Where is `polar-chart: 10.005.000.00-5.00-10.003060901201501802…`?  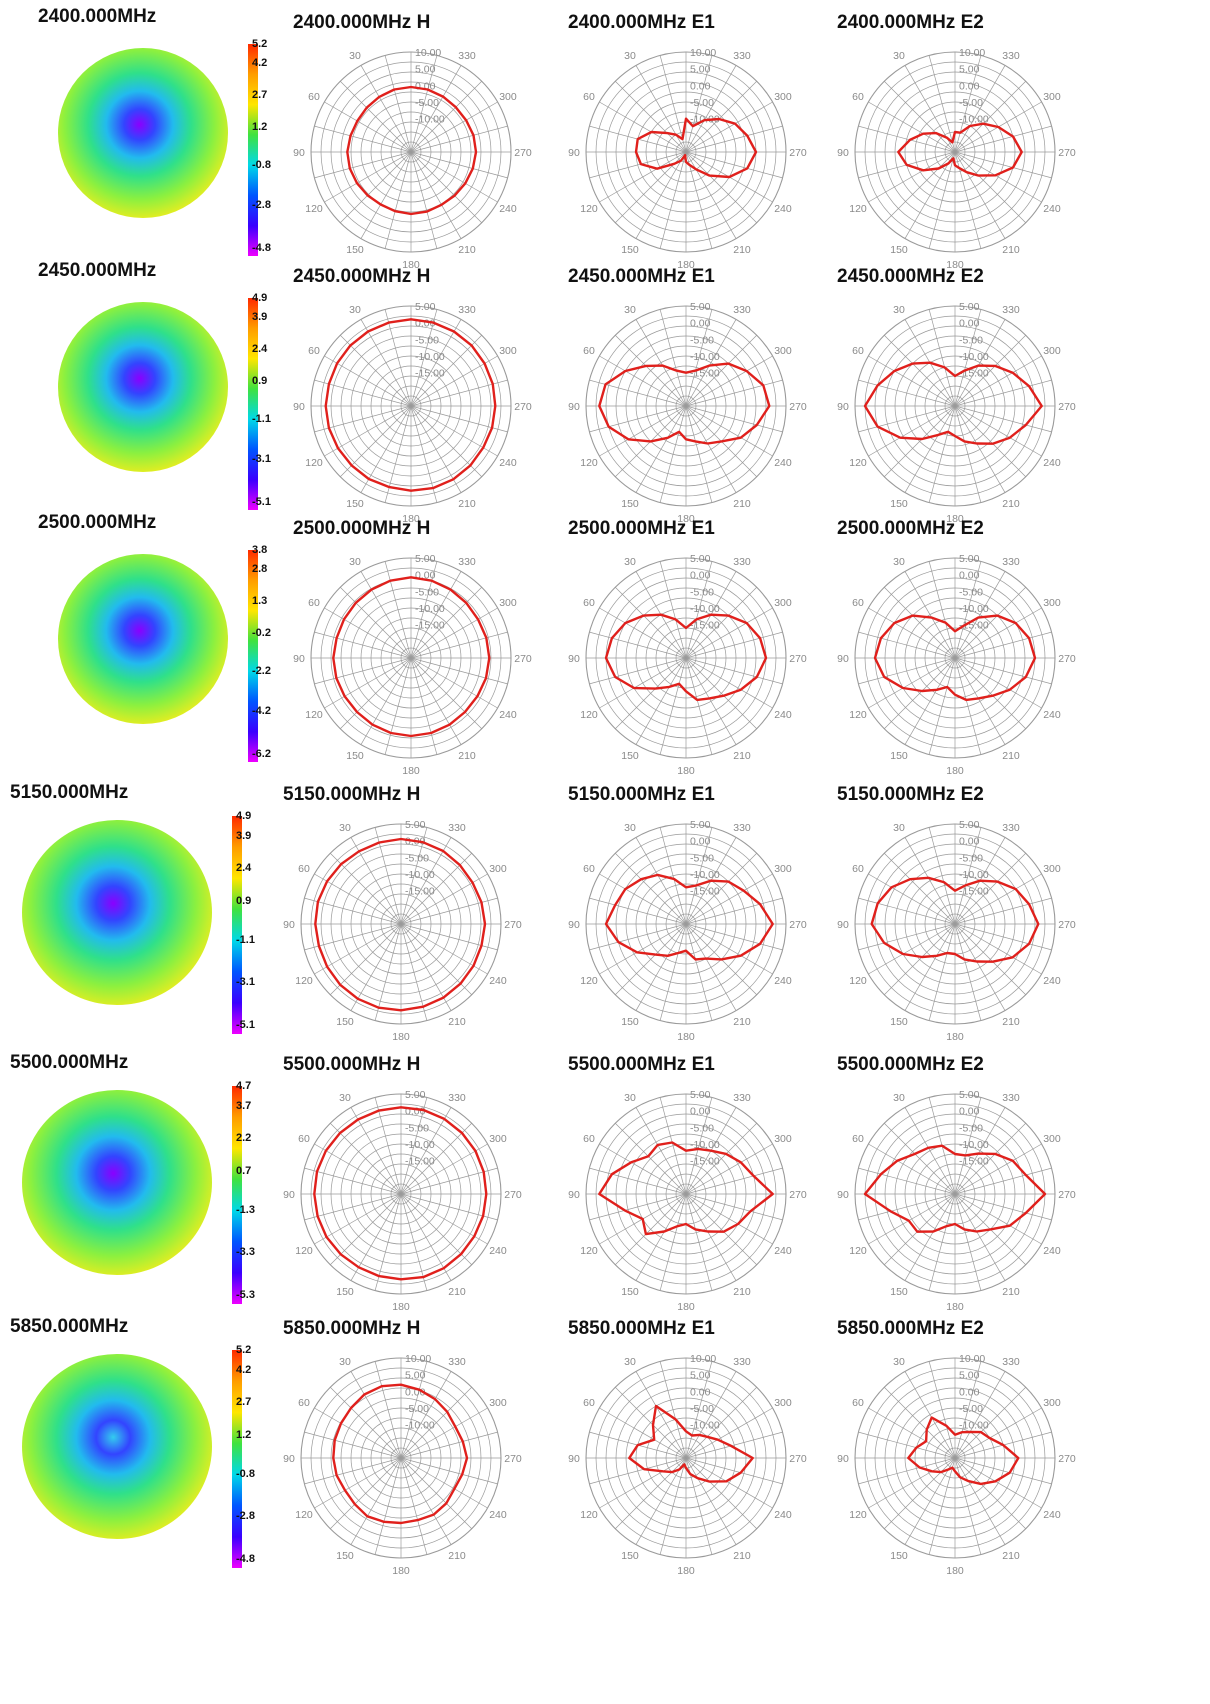
polar-chart: 10.005.000.00-5.00-10.003060901201501802… is located at coordinates (687, 159).